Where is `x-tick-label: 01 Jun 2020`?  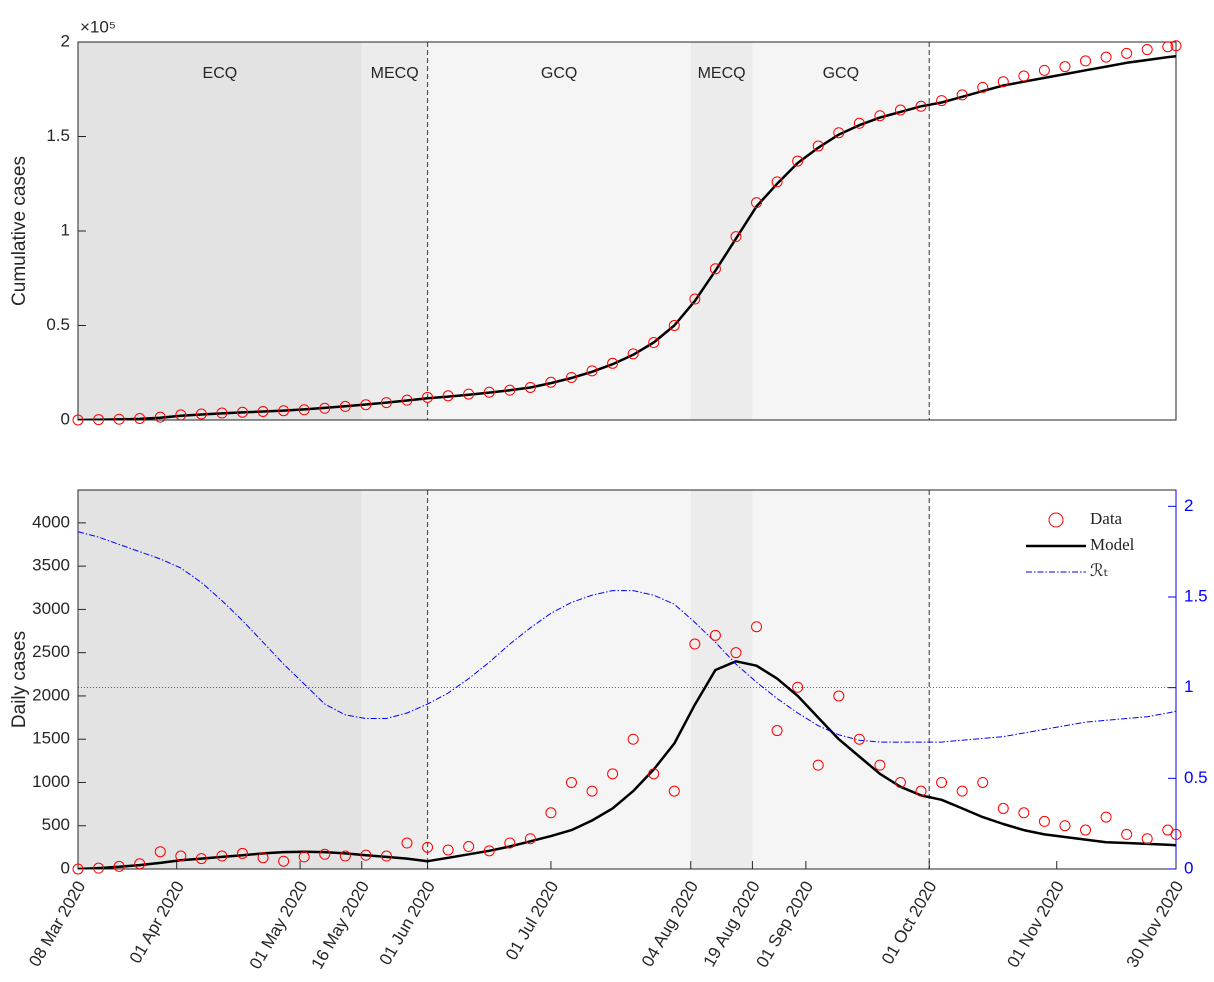
x-tick-label: 01 Jun 2020 is located at coordinates (407, 923).